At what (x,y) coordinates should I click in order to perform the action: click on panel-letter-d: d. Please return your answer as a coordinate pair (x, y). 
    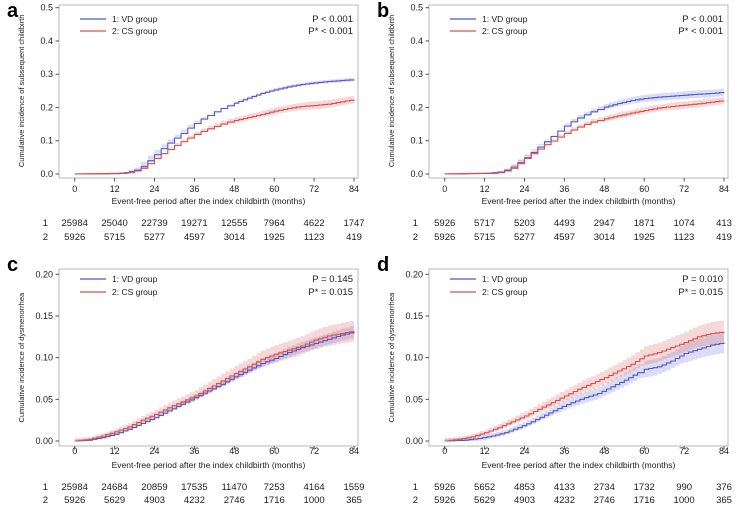
    Looking at the image, I should click on (383, 265).